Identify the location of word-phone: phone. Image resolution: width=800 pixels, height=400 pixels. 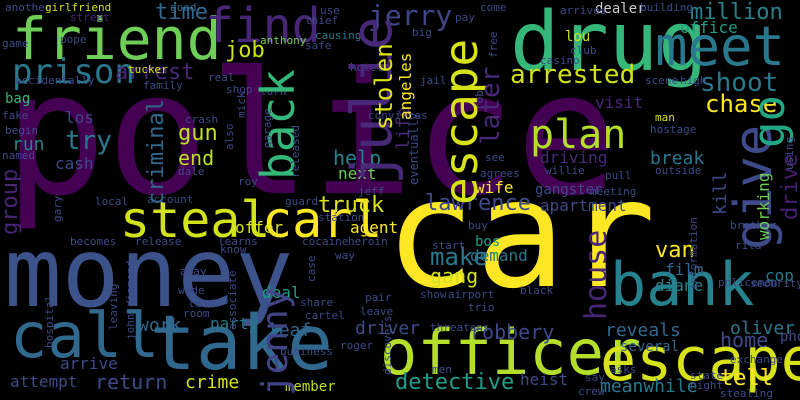
(790, 337).